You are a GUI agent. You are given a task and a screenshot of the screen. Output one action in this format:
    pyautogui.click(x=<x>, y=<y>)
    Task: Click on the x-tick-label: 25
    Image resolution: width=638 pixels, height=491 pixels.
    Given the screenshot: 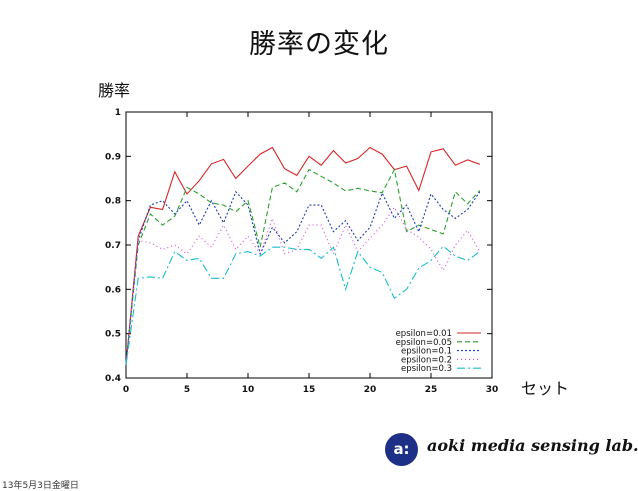 What is the action you would take?
    pyautogui.click(x=431, y=390)
    